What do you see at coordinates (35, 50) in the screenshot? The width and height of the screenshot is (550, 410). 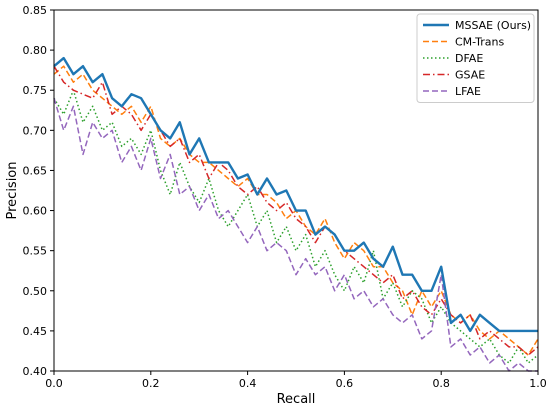 I see `y-tick-label: 0.80` at bounding box center [35, 50].